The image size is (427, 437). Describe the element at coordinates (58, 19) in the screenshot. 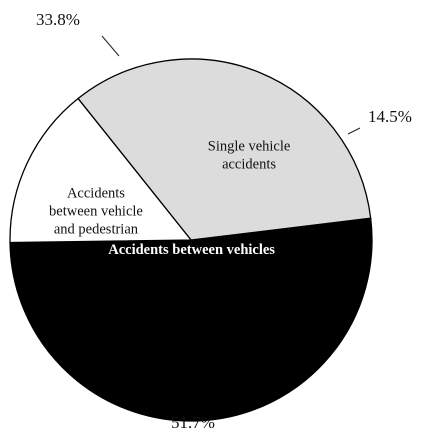

I see `percent-label-2: 33.8%` at that location.